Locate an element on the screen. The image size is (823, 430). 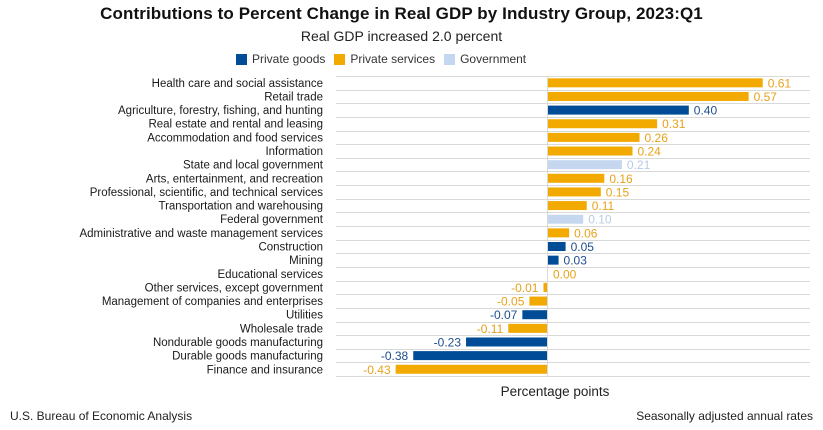
bar-federal-government is located at coordinates (566, 219).